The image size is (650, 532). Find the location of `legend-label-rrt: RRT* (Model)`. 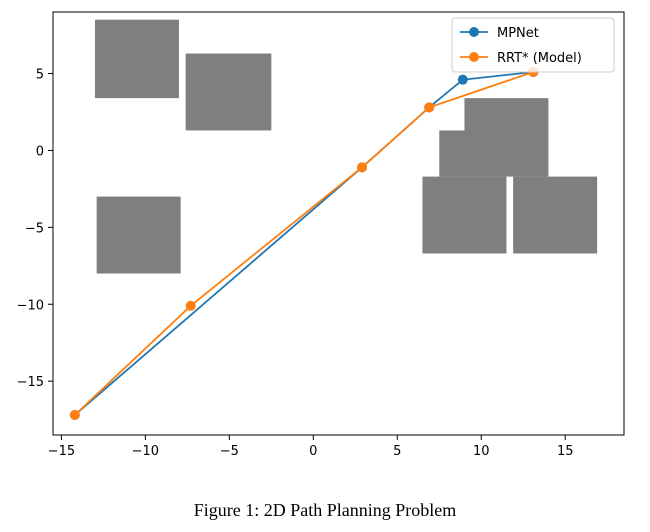

legend-label-rrt: RRT* (Model) is located at coordinates (539, 58).